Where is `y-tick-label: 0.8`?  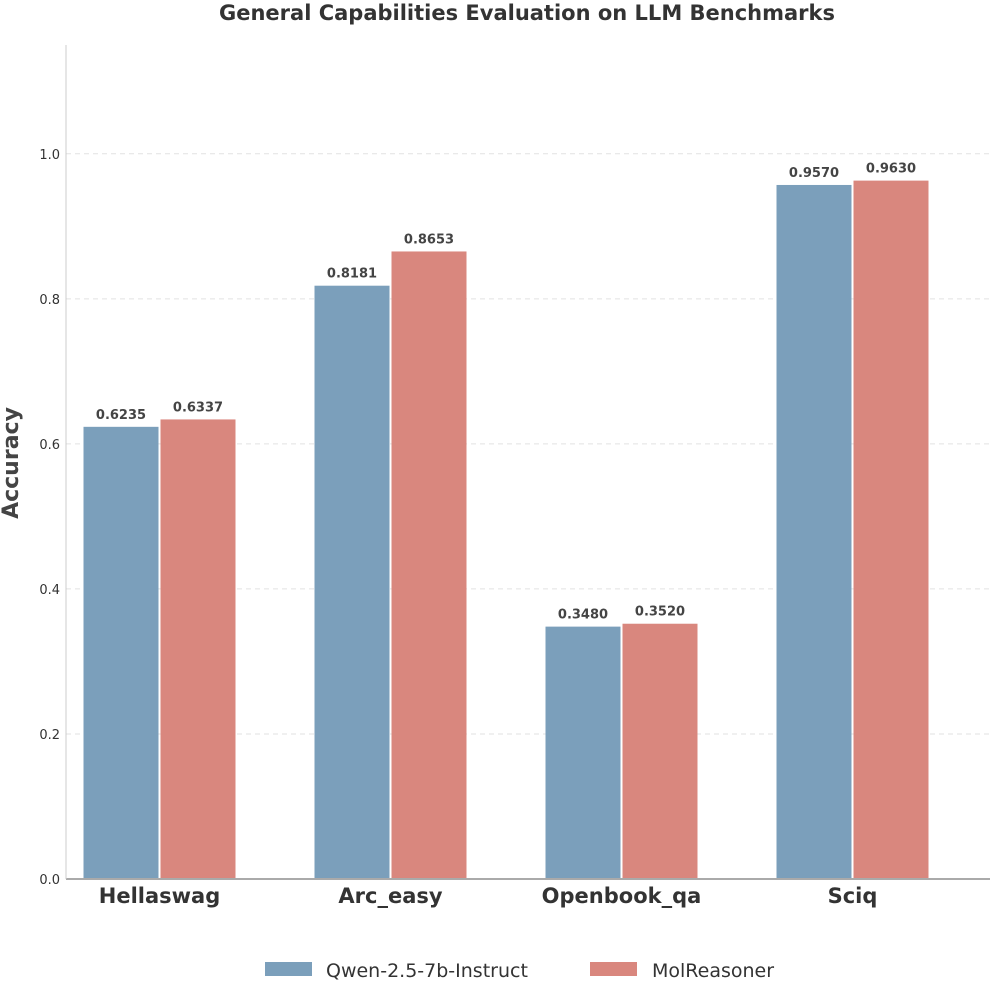 y-tick-label: 0.8 is located at coordinates (49, 300).